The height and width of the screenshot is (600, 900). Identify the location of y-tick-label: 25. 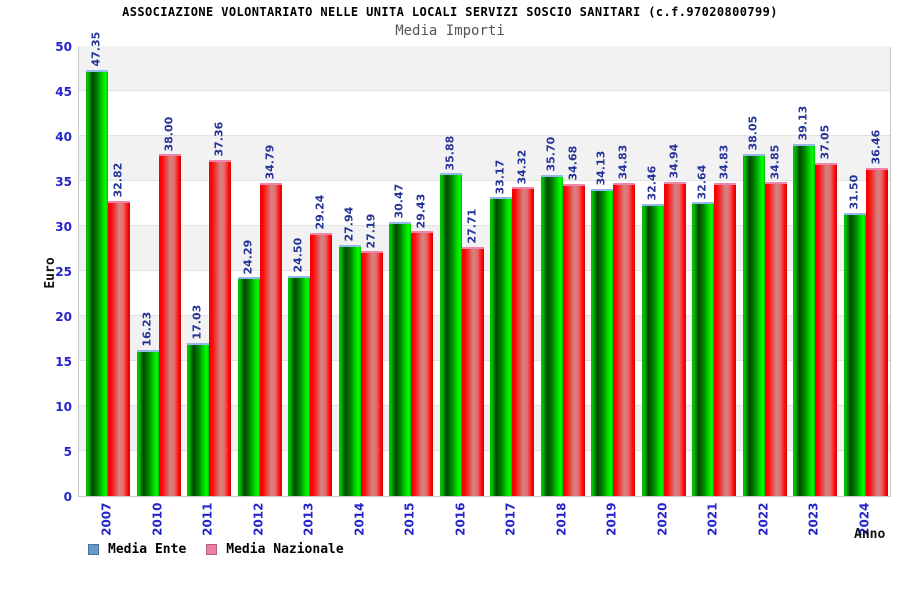
(63, 272).